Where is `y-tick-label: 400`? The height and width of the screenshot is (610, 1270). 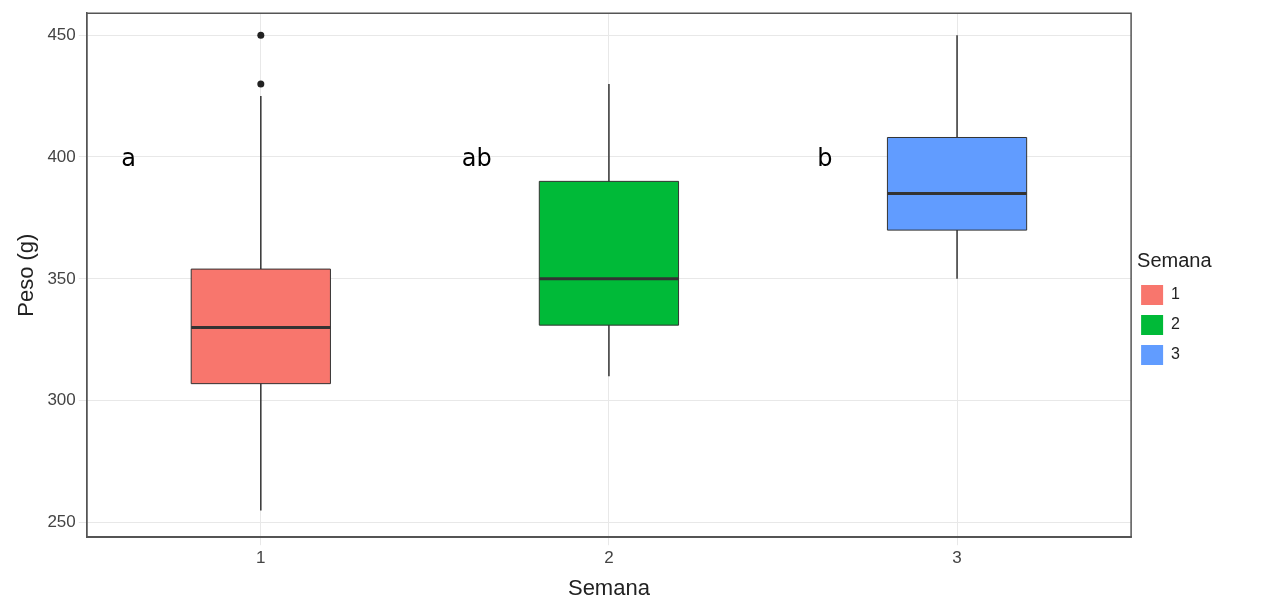
y-tick-label: 400 is located at coordinates (61, 156).